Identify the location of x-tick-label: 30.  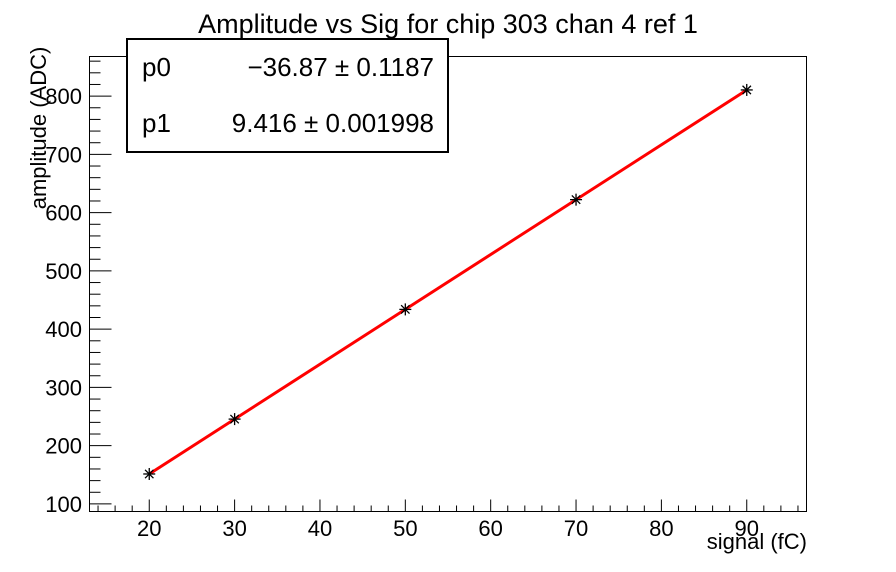
(234, 528).